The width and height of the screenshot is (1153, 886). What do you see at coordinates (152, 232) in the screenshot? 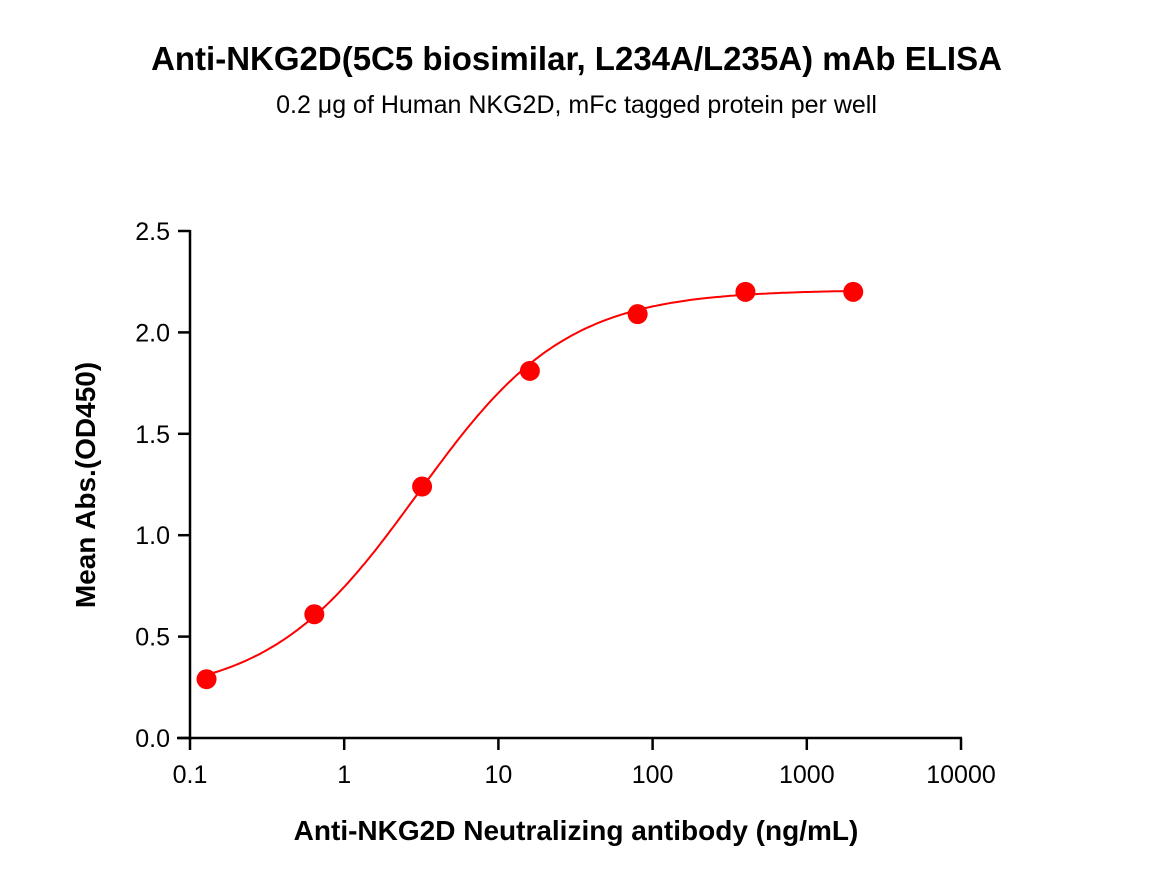
I see `y-tick-label: 2.5` at bounding box center [152, 232].